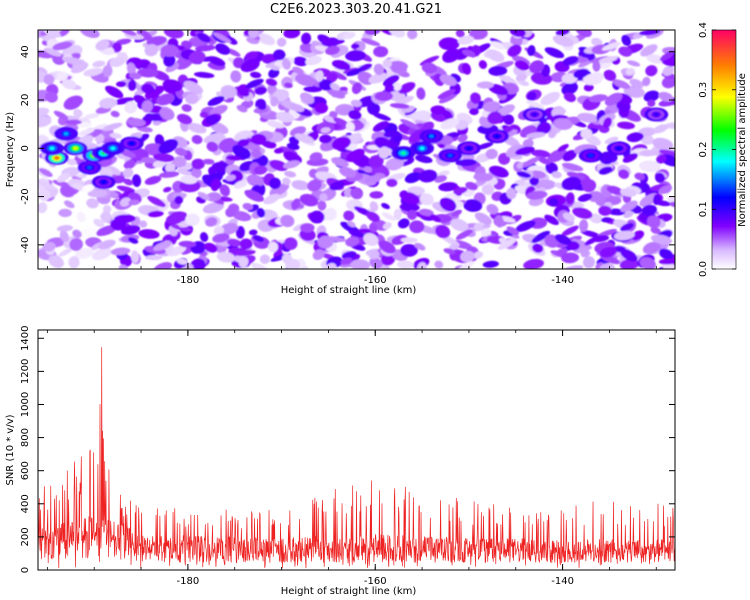  I want to click on y-axis-label: SNR (10 * v/v), so click(10, 449).